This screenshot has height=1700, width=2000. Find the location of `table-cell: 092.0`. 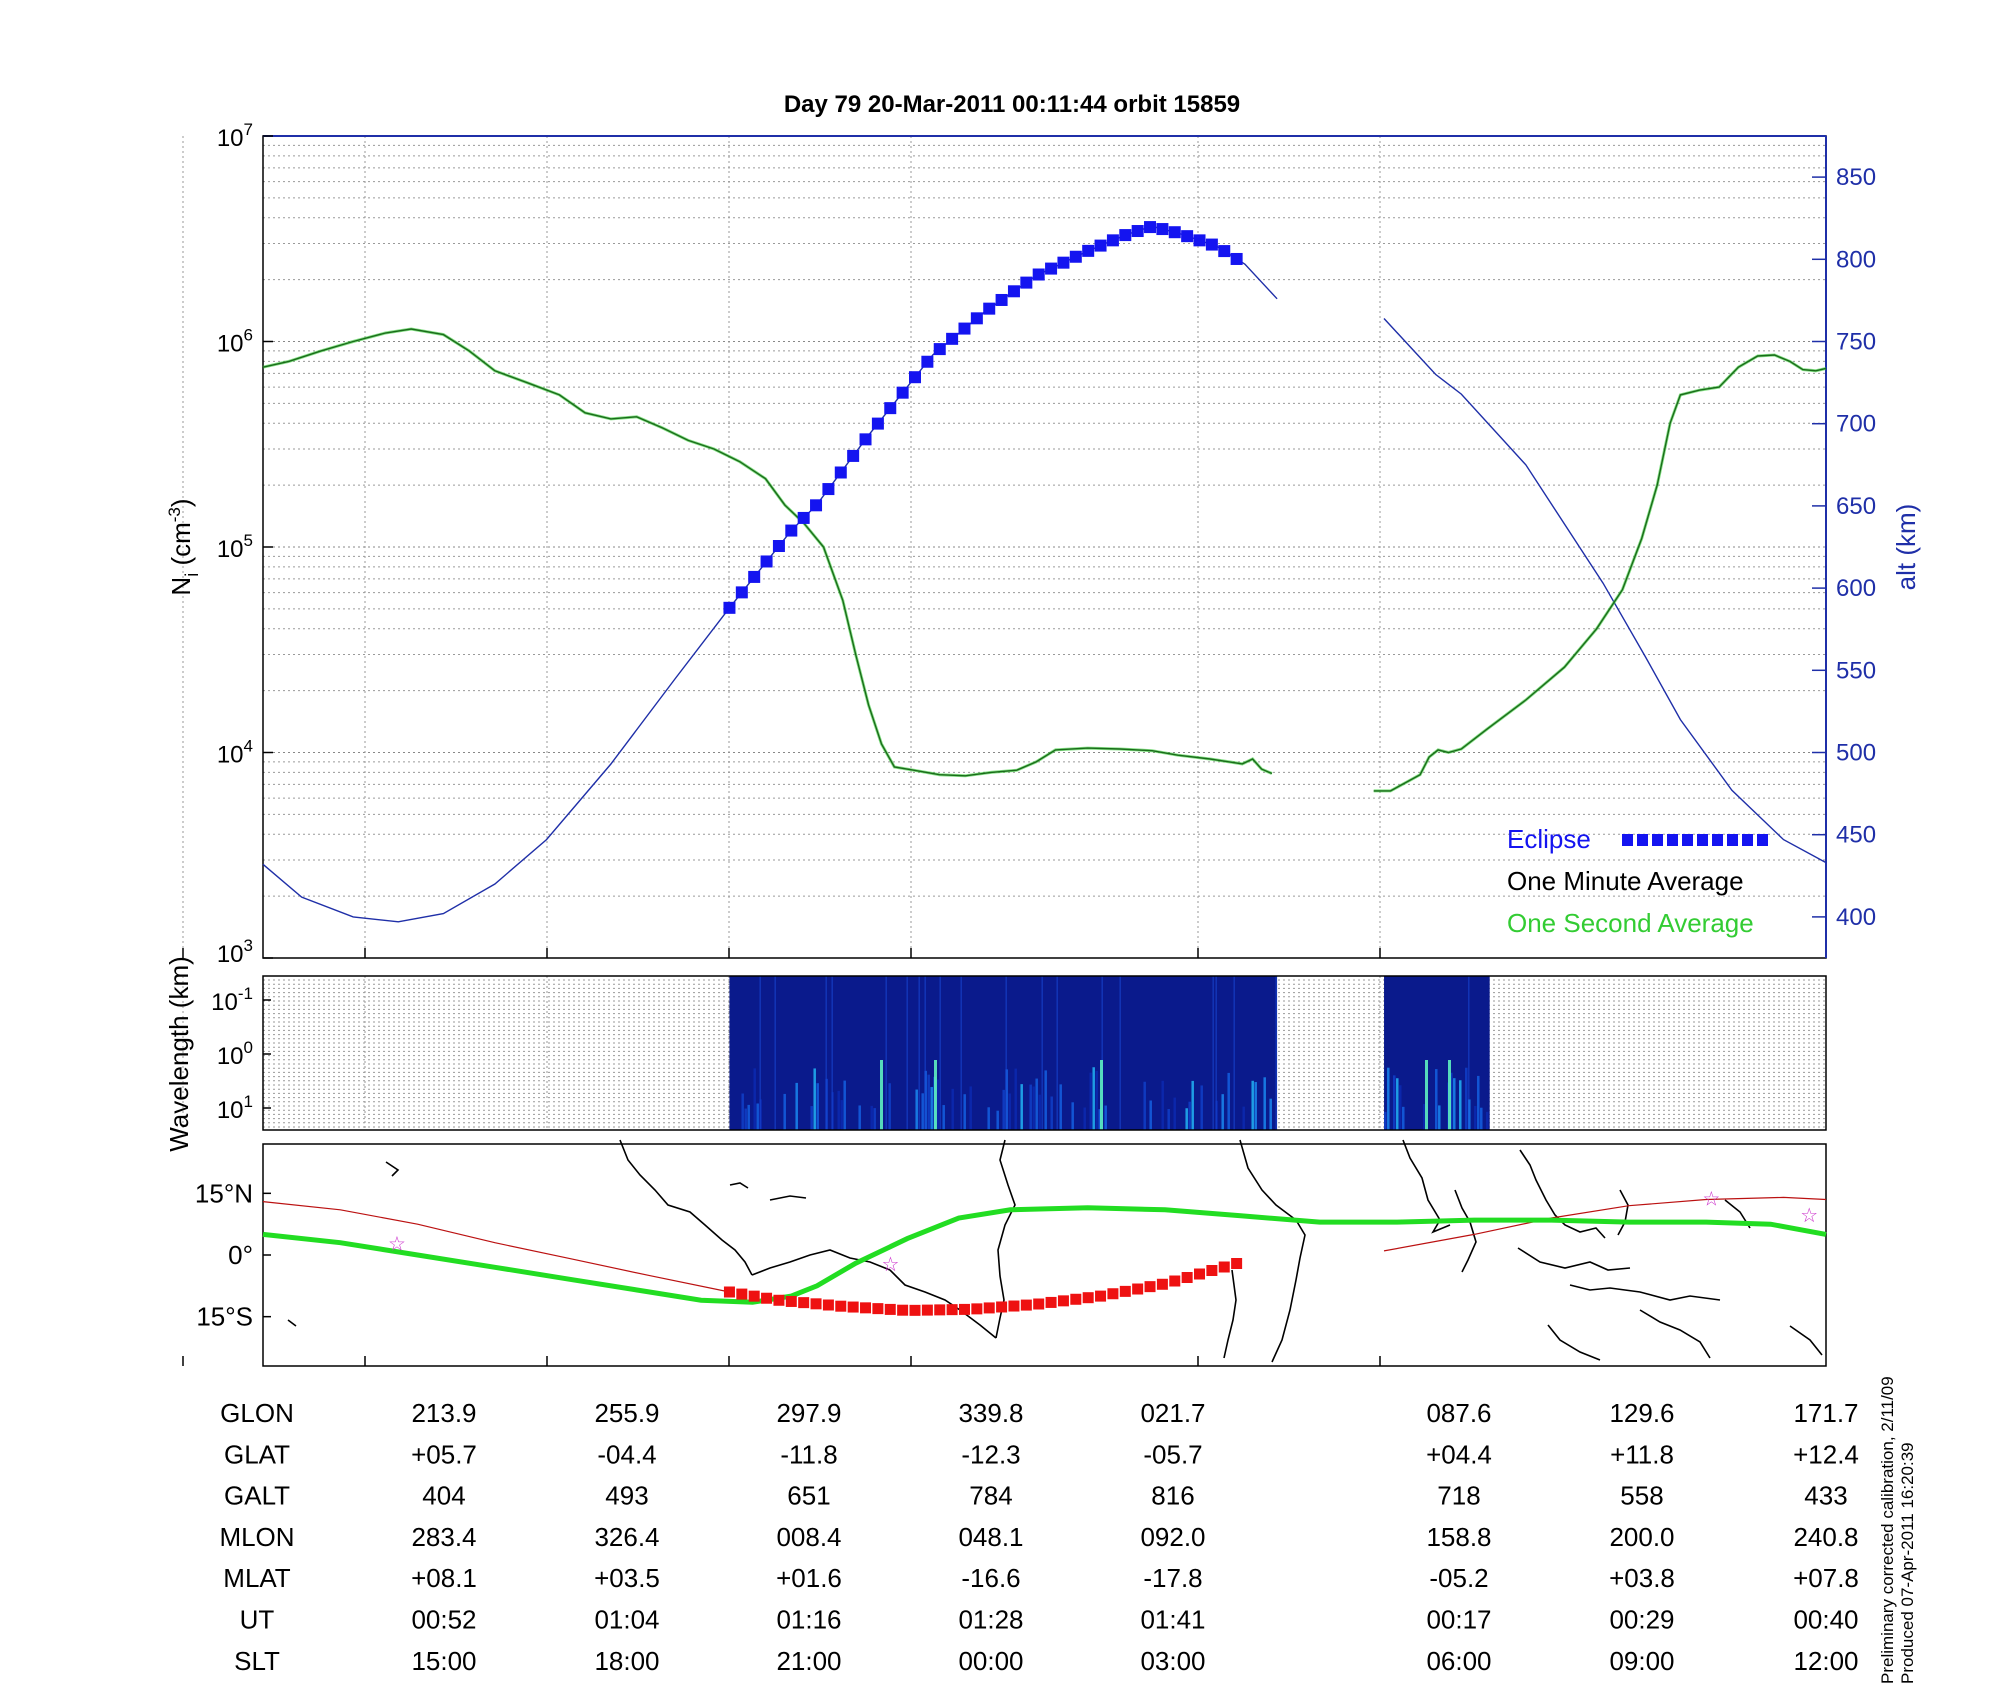

table-cell: 092.0 is located at coordinates (1172, 1537).